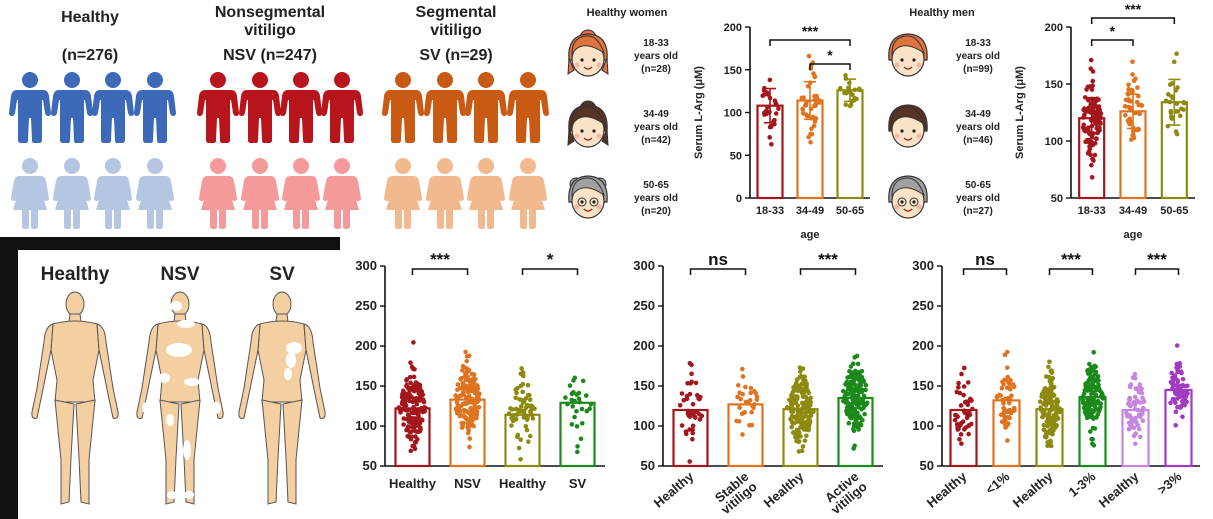  Describe the element at coordinates (998, 483) in the screenshot. I see `x-tick-label: <1%` at that location.